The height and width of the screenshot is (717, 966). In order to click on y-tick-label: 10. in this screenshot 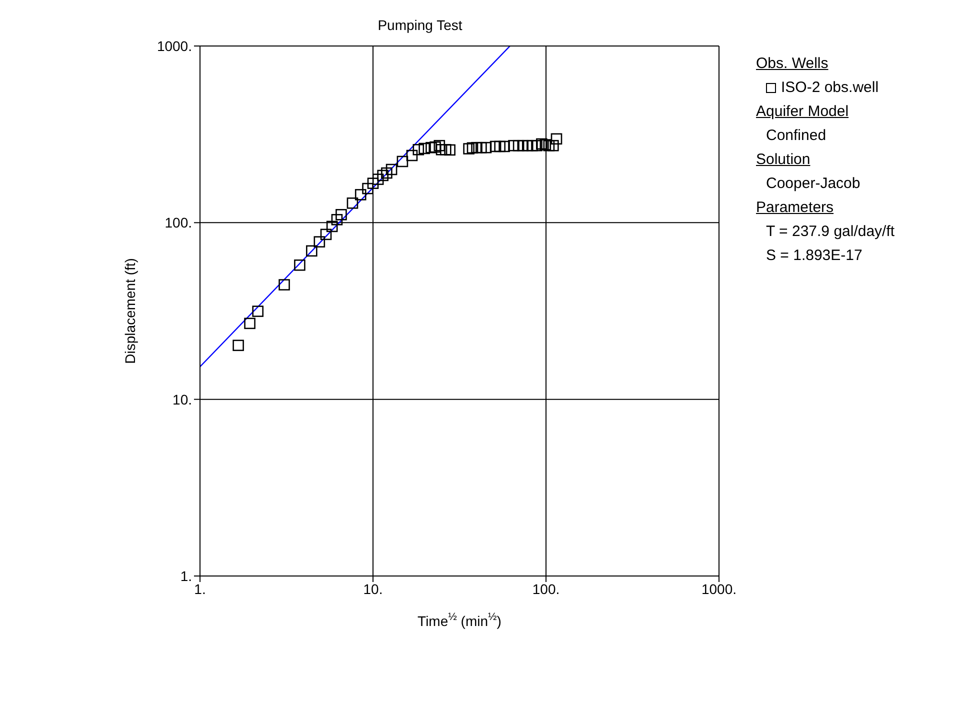, I will do `click(182, 399)`.